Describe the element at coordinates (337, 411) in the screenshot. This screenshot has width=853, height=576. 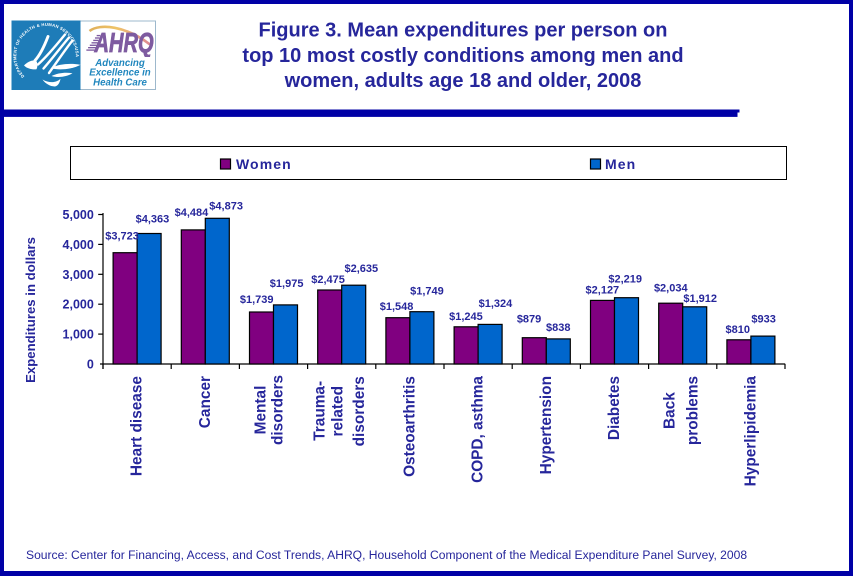
I see `svg-text: related` at that location.